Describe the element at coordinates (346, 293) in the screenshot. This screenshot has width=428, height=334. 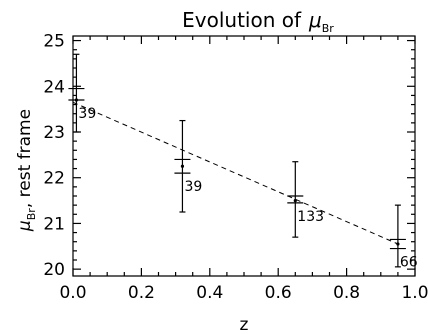
I see `x-tick-label: 0.8` at that location.